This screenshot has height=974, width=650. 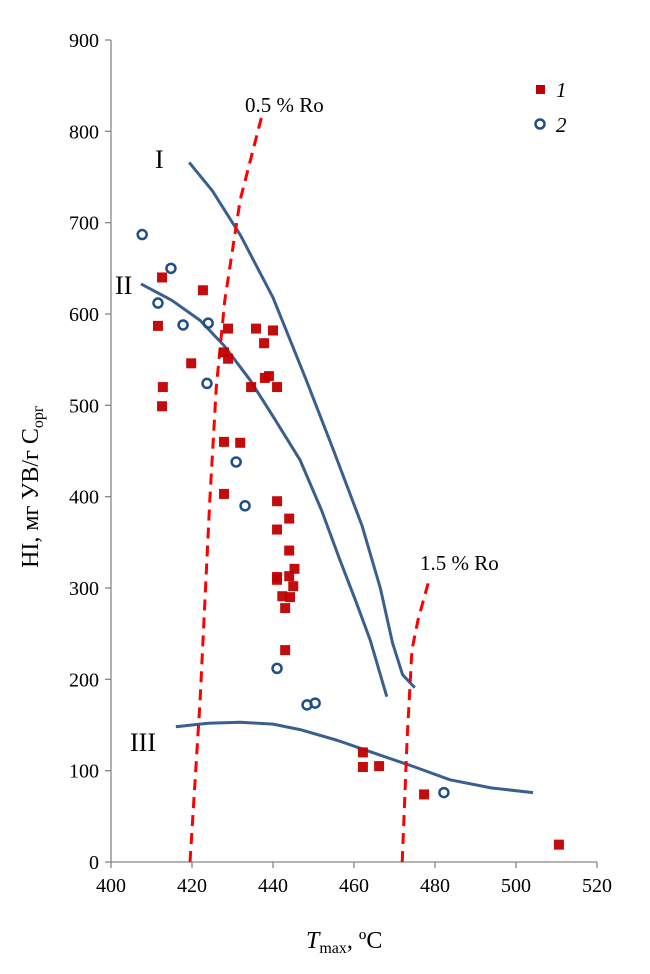 What do you see at coordinates (284, 105) in the screenshot?
I see `ro-label-0.5: 0.5 % Ro` at bounding box center [284, 105].